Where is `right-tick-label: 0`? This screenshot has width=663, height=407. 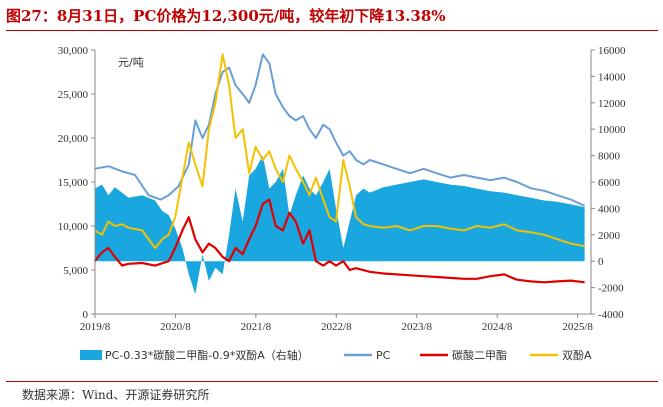
right-tick-label: 0 is located at coordinates (601, 262).